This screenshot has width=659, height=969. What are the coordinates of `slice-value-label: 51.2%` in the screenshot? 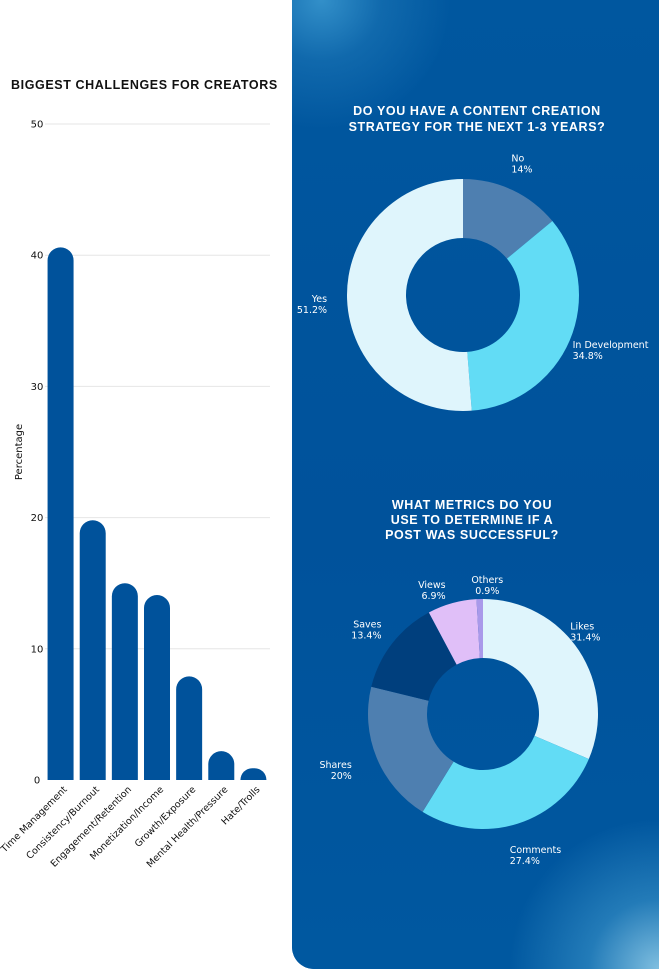 It's located at (312, 310).